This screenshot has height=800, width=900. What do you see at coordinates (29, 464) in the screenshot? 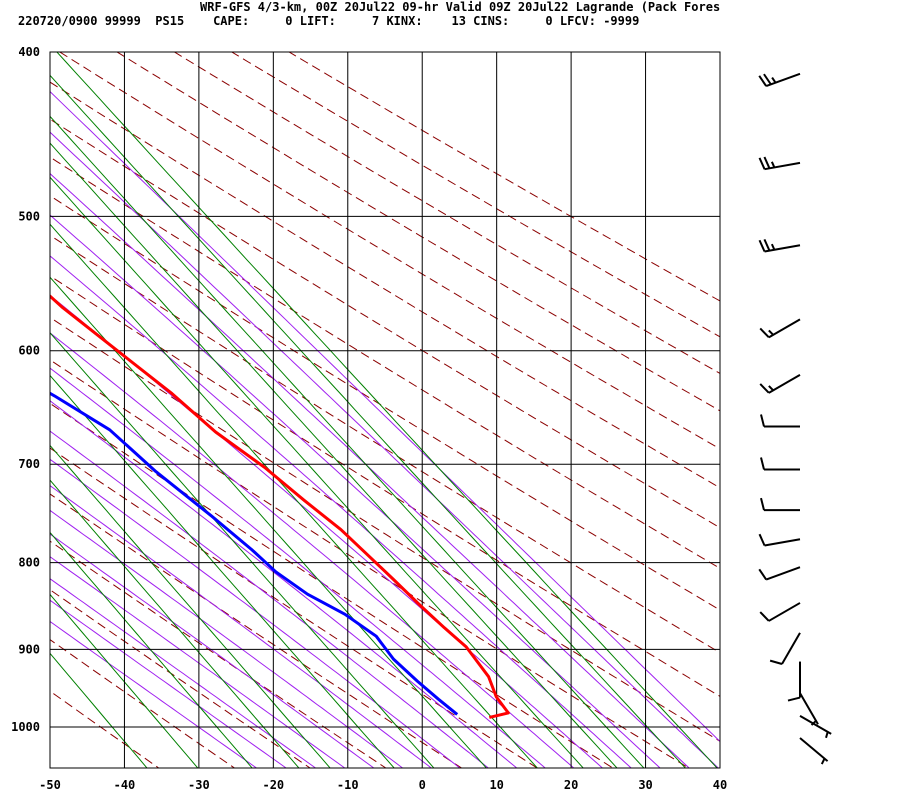
I see `y-tick-label: 700` at bounding box center [29, 464].